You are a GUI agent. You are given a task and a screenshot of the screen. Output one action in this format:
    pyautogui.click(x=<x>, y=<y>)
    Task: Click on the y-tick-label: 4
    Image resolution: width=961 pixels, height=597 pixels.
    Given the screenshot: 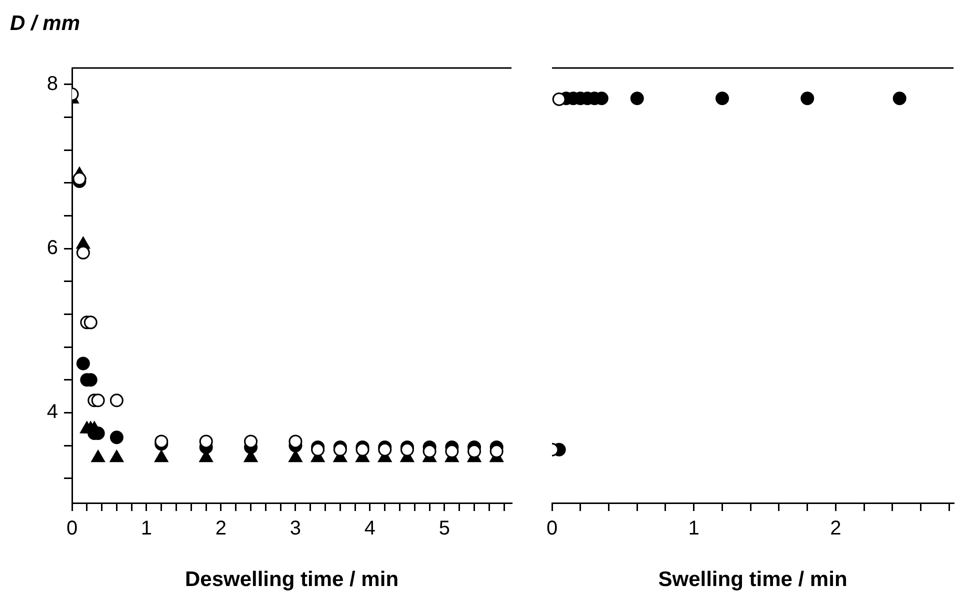 What is the action you would take?
    pyautogui.click(x=52, y=412)
    